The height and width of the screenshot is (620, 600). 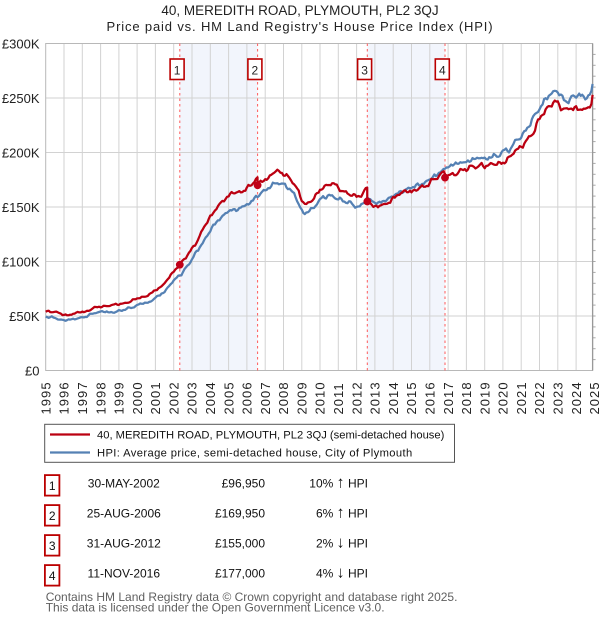 What do you see at coordinates (503, 397) in the screenshot?
I see `svg-text: 2020` at bounding box center [503, 397].